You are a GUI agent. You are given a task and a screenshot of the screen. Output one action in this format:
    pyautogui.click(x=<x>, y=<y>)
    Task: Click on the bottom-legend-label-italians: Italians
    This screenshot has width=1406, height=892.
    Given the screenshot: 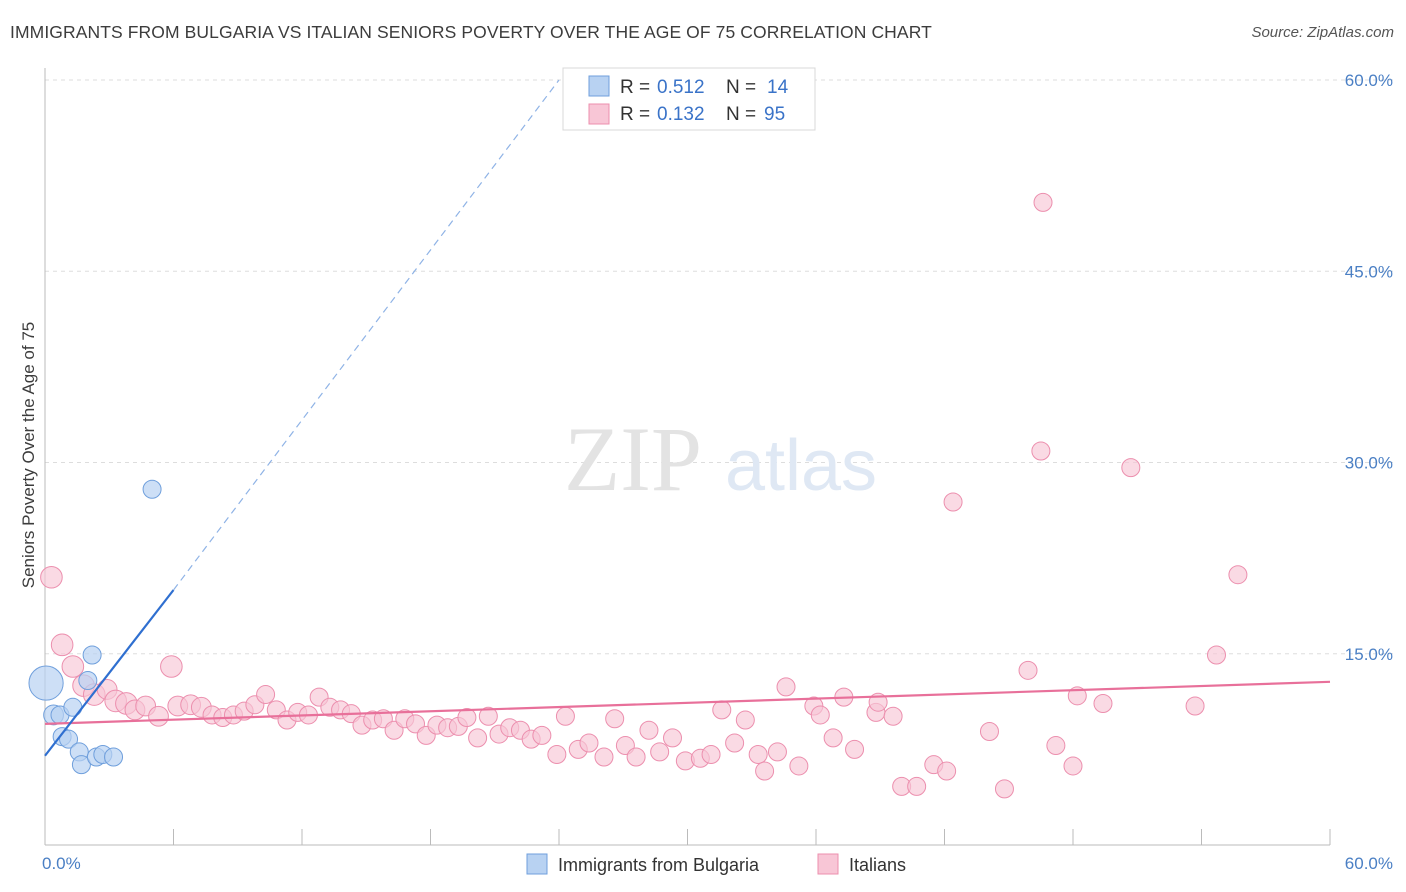 What is the action you would take?
    pyautogui.click(x=877, y=865)
    